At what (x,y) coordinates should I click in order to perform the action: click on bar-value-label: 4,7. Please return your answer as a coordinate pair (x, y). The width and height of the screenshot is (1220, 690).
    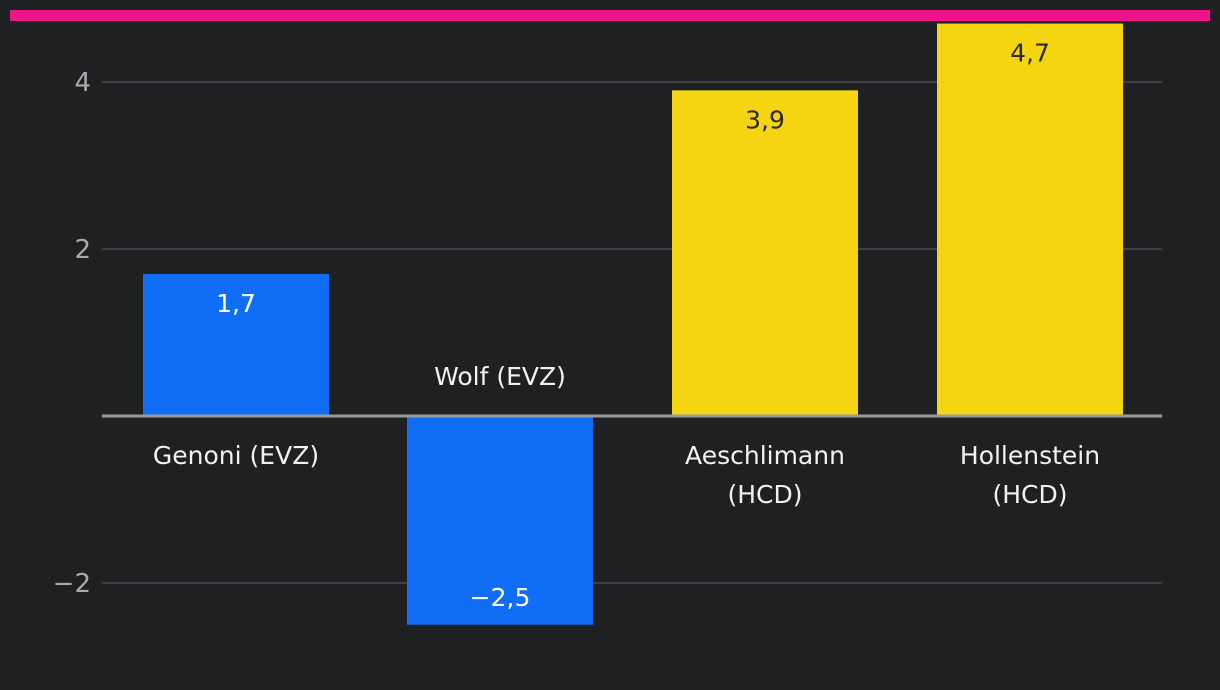
    Looking at the image, I should click on (1030, 53).